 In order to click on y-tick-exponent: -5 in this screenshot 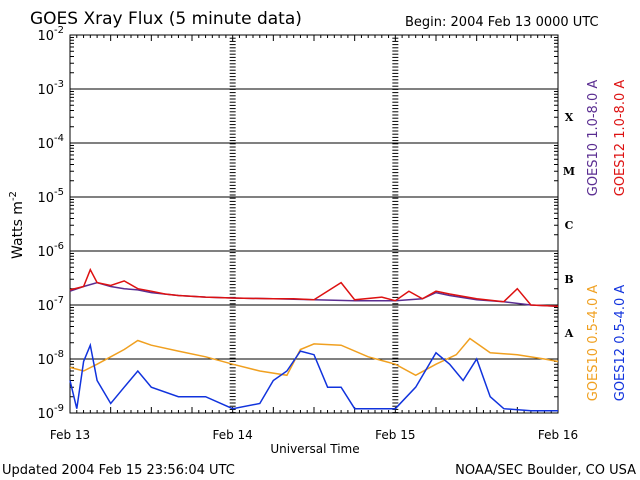, I will do `click(59, 192)`.